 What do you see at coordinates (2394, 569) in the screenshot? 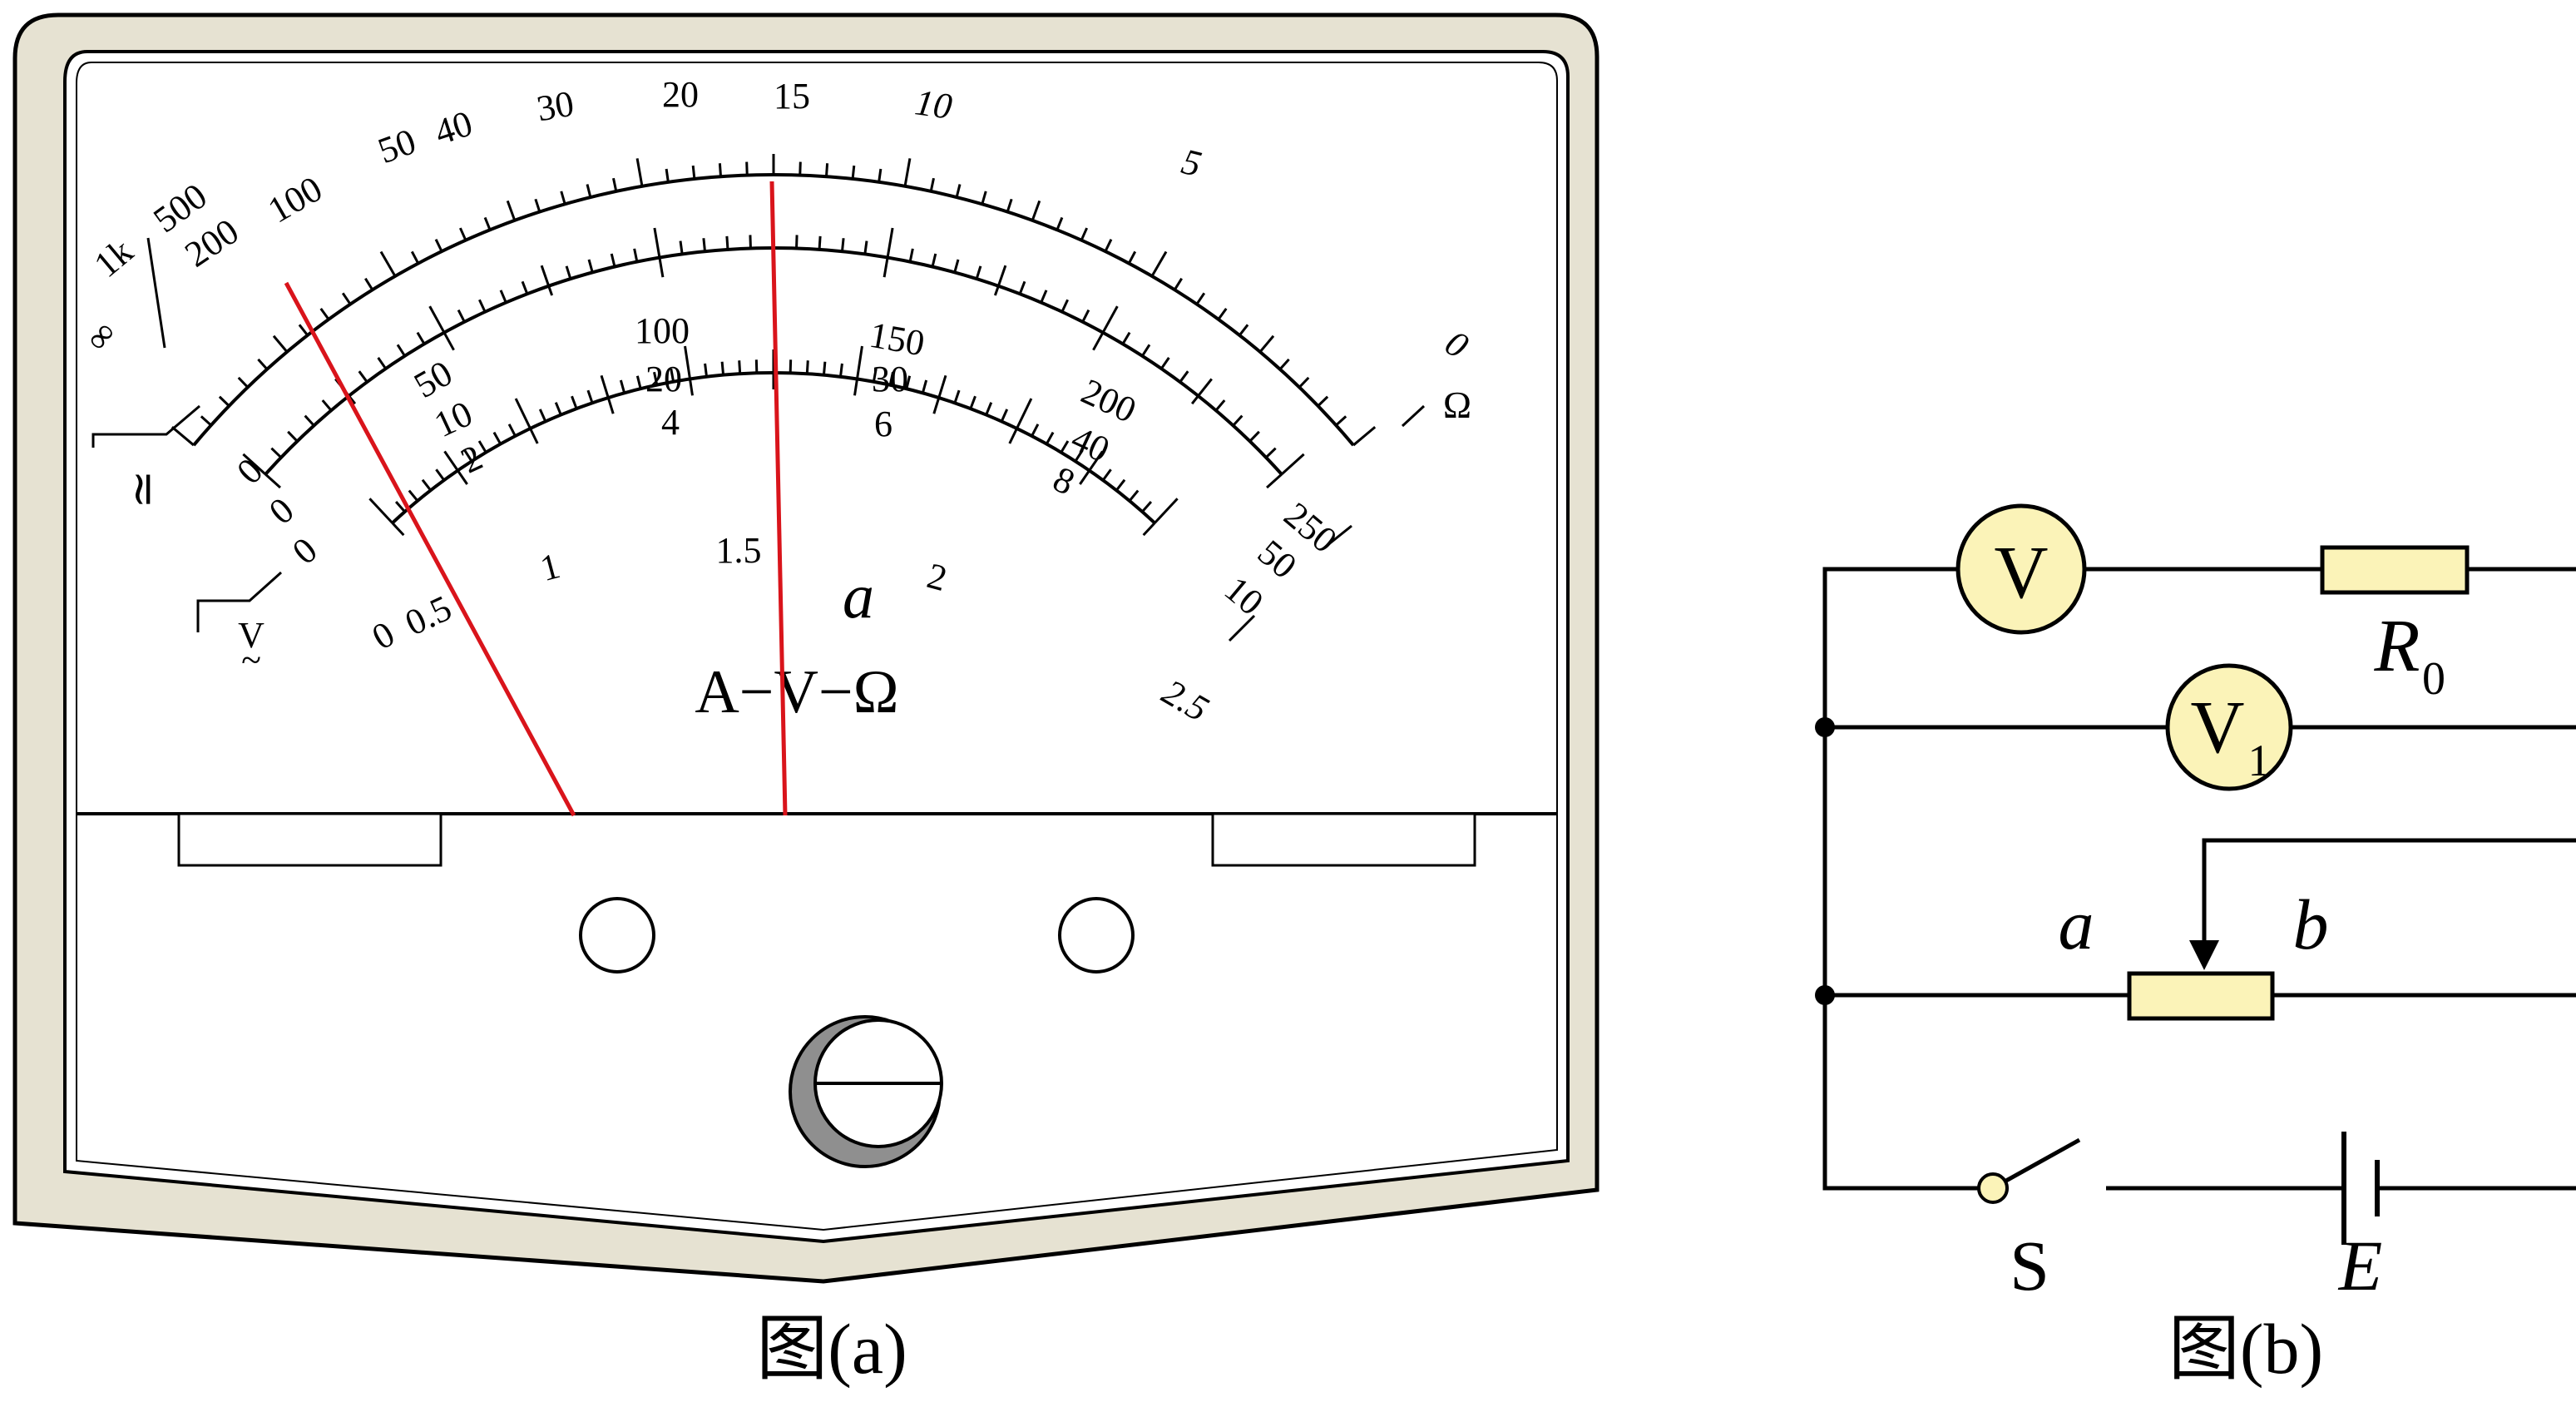
I see `resistor-r0-icon` at bounding box center [2394, 569].